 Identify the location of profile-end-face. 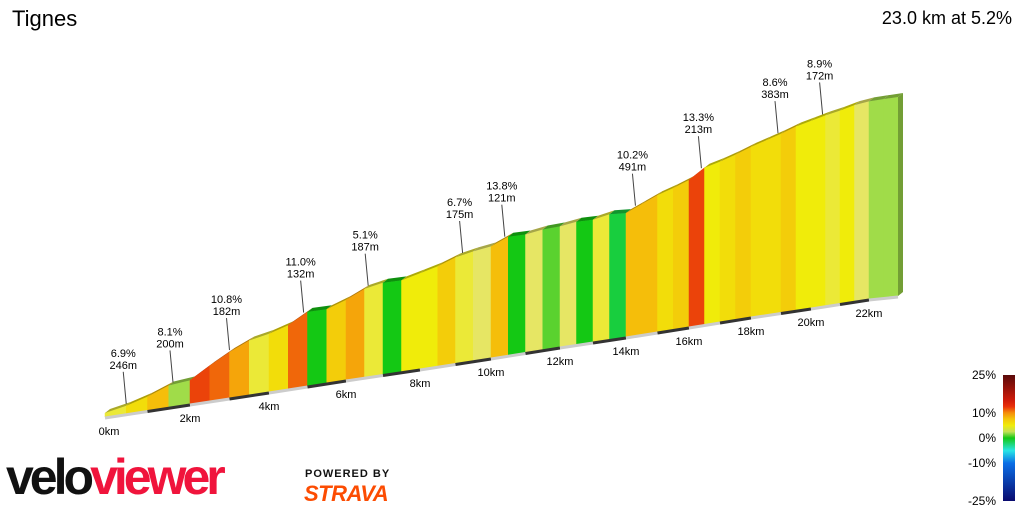
(900, 194).